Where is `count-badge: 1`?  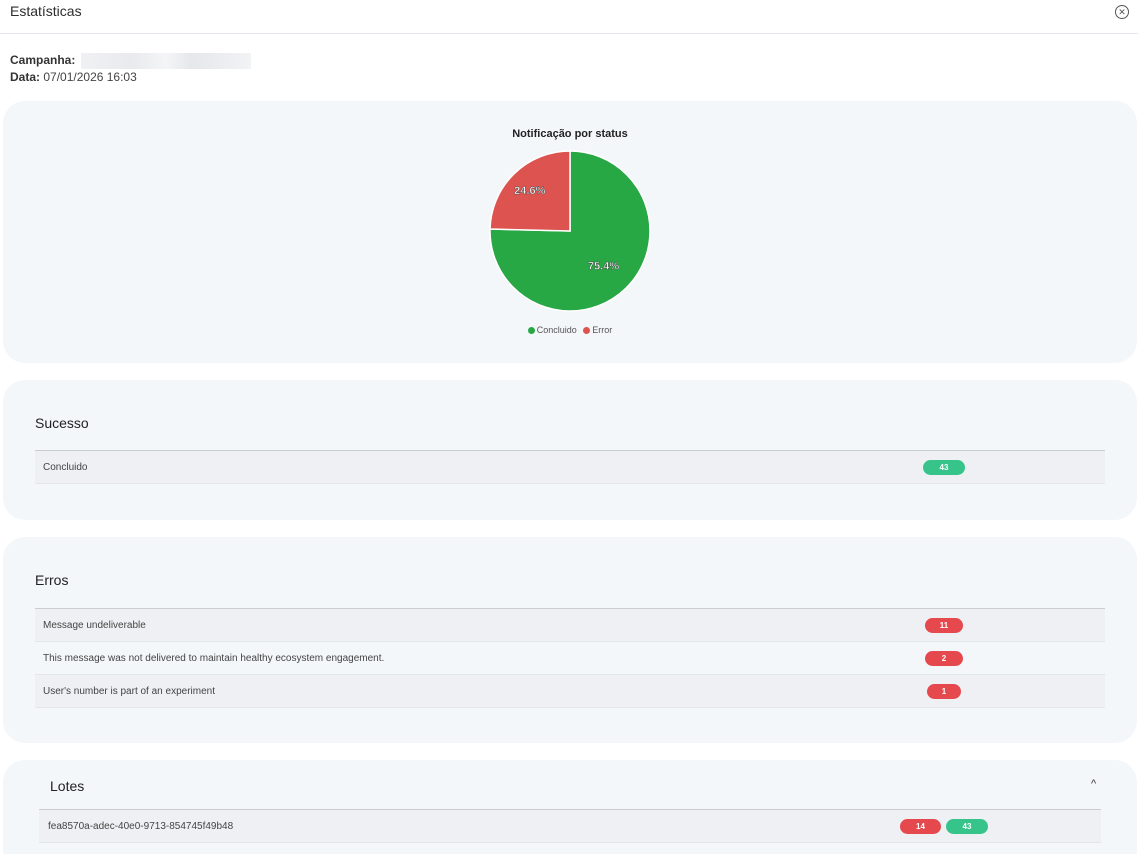 count-badge: 1 is located at coordinates (944, 691).